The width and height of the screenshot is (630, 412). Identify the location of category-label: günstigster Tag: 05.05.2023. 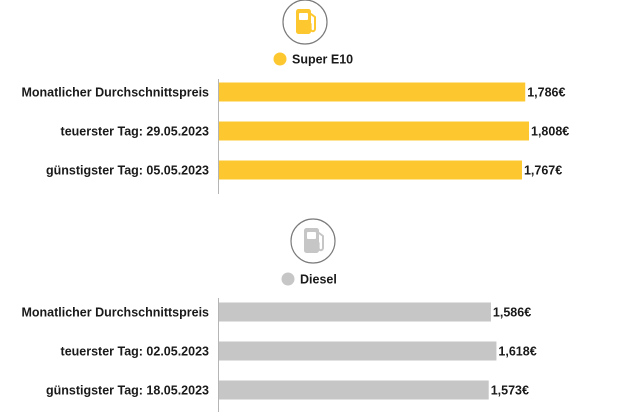
(127, 171).